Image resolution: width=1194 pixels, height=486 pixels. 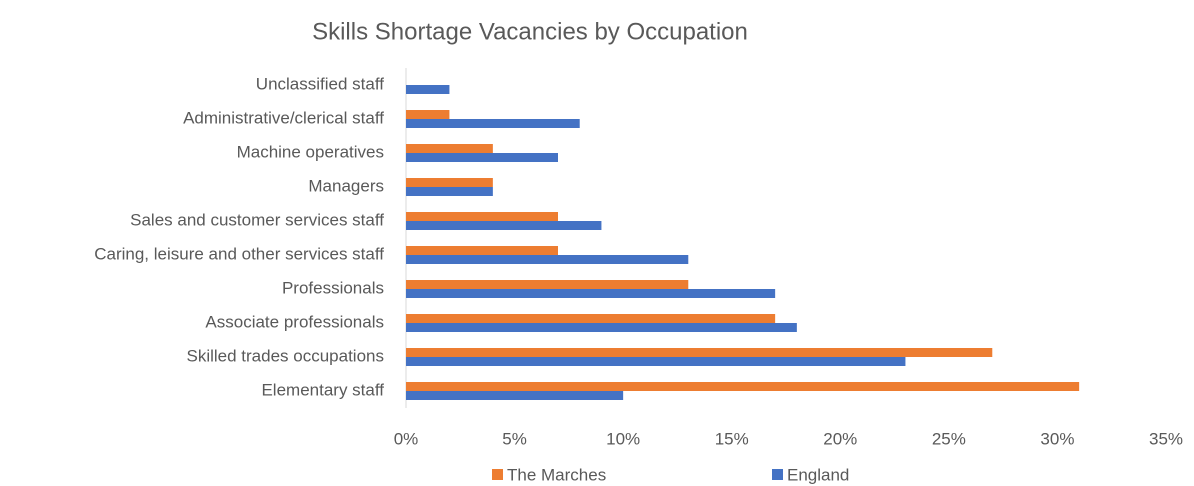 What do you see at coordinates (818, 474) in the screenshot?
I see `legend-label: England` at bounding box center [818, 474].